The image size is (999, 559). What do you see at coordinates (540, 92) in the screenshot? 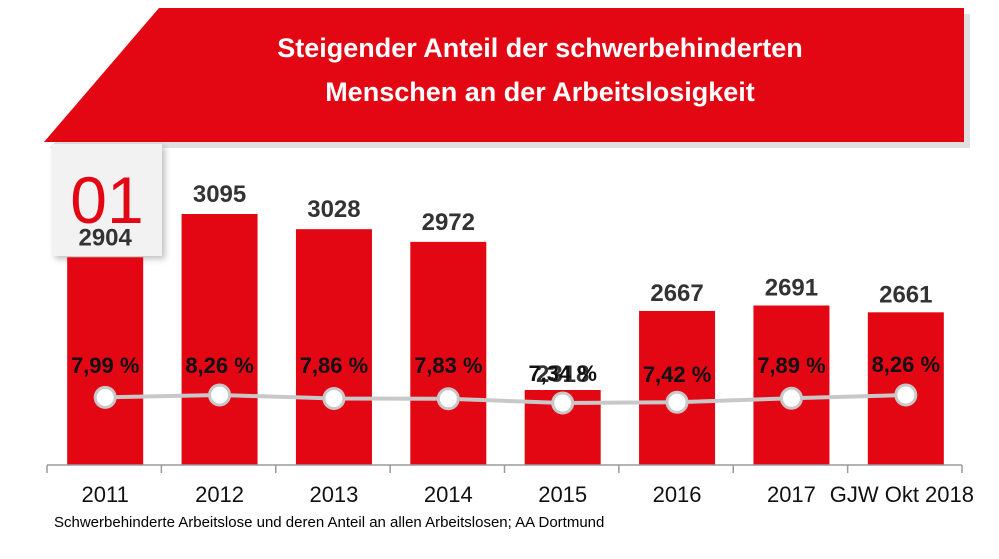
I see `chart-title-line2: Menschen an der Arbeitslosigkeit` at bounding box center [540, 92].